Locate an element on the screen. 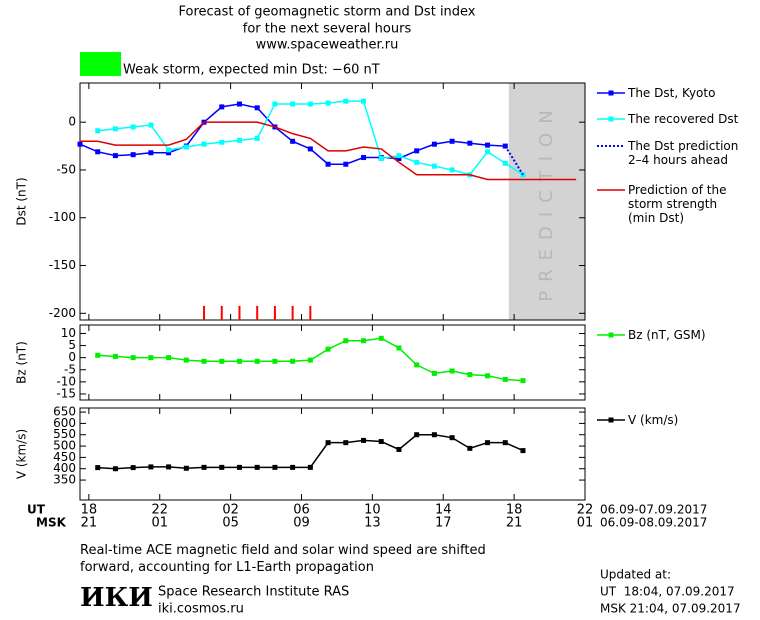 Image resolution: width=760 pixels, height=620 pixels. source: www.spaceweather.ru is located at coordinates (327, 45).